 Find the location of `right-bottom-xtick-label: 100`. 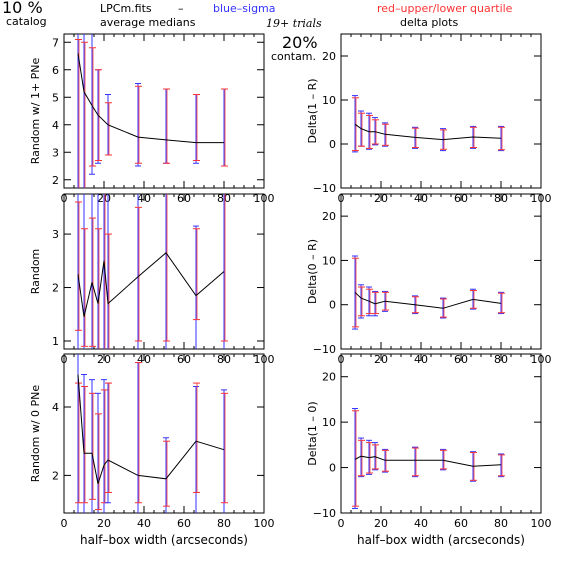

right-bottom-xtick-label: 100 is located at coordinates (541, 523).